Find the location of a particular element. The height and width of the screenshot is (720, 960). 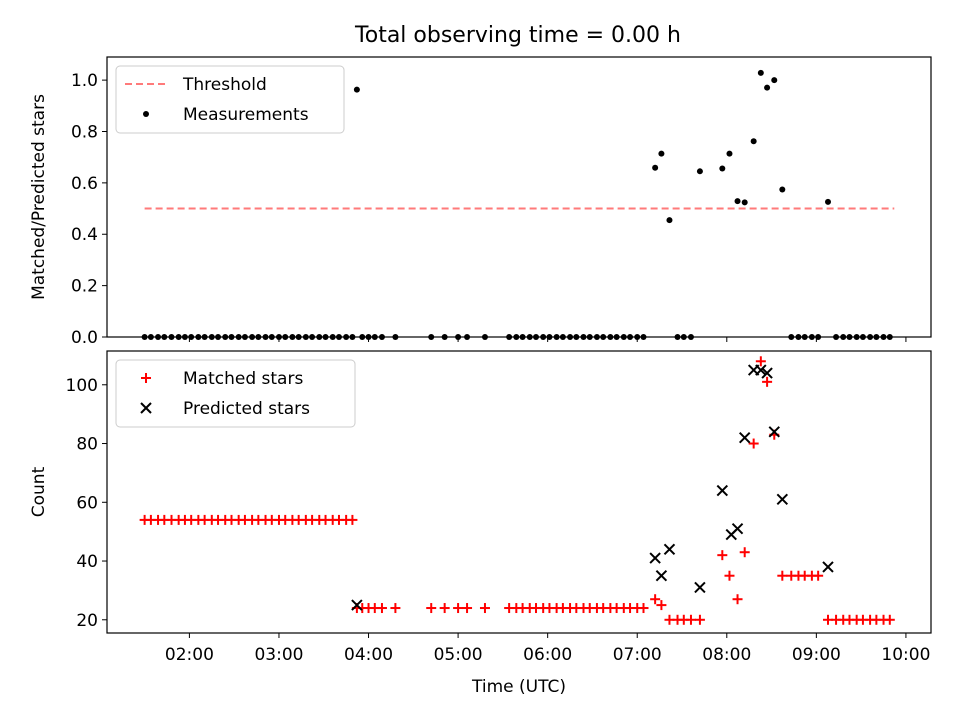

y-axis-label: Count is located at coordinates (39, 491).